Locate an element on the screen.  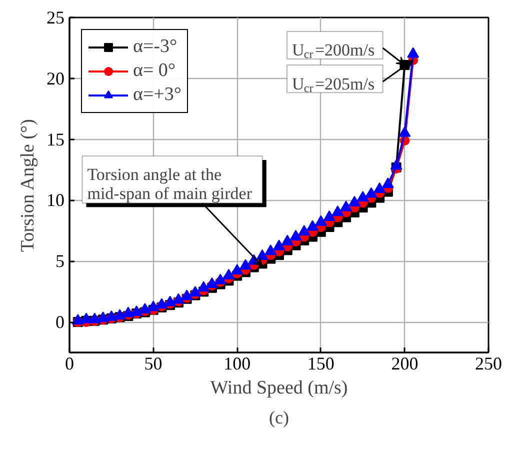
y-tick-label: 15 is located at coordinates (55, 139).